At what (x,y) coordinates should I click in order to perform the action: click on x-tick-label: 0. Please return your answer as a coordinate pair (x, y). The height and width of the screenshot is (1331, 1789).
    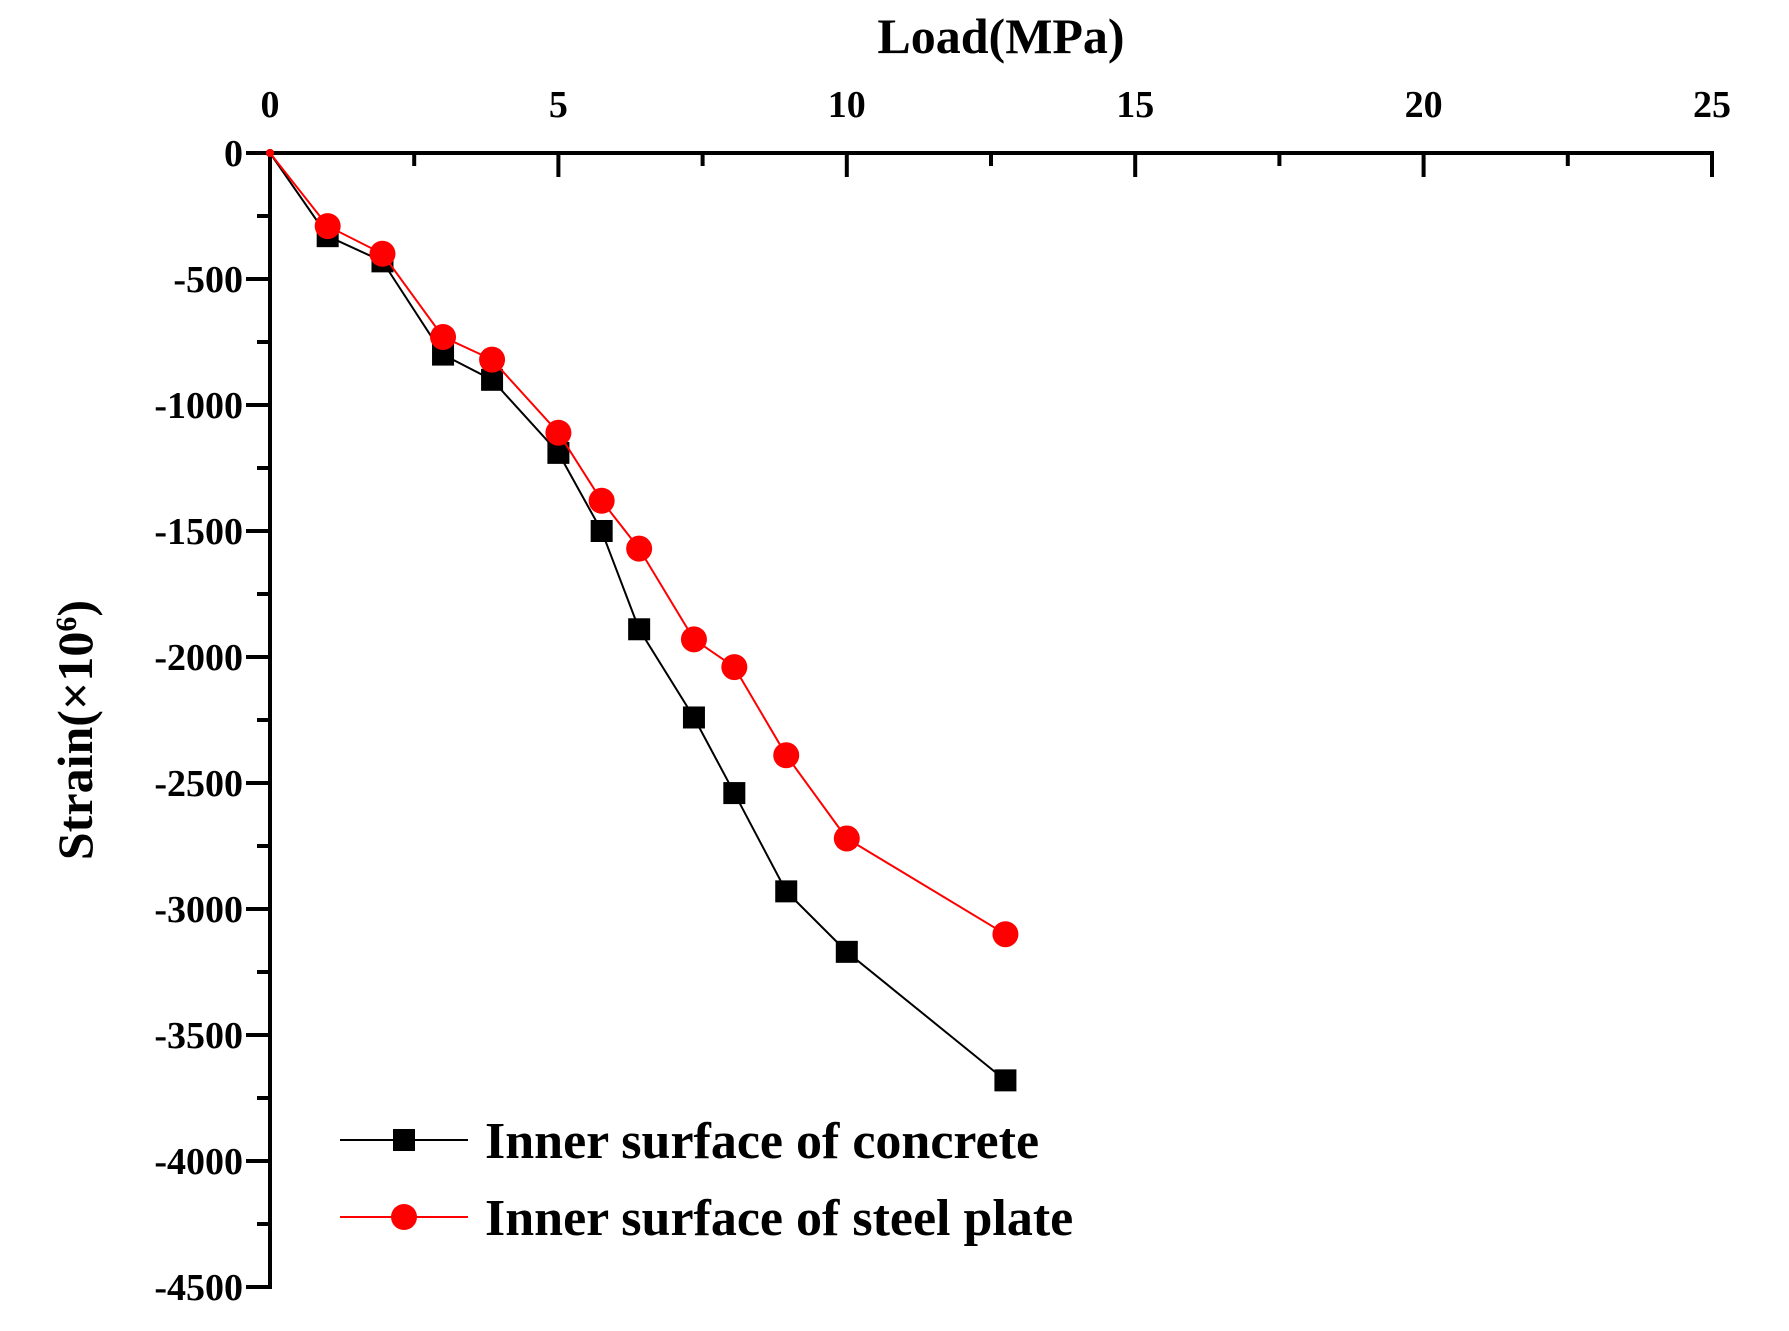
    Looking at the image, I should click on (270, 105).